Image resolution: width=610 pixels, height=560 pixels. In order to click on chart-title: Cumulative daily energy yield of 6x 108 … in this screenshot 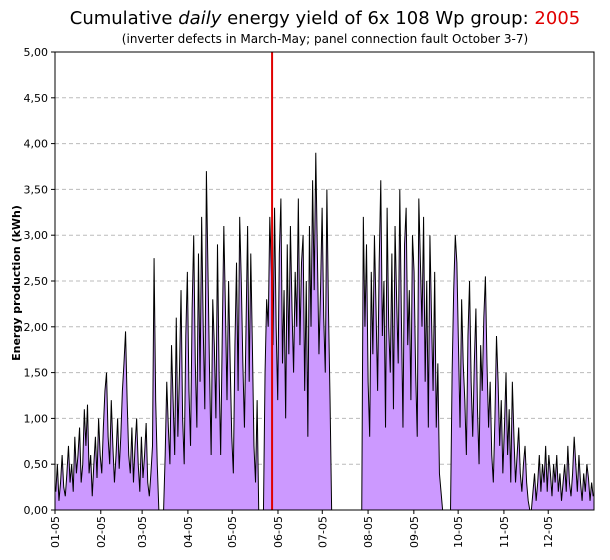, I will do `click(305, 18)`.